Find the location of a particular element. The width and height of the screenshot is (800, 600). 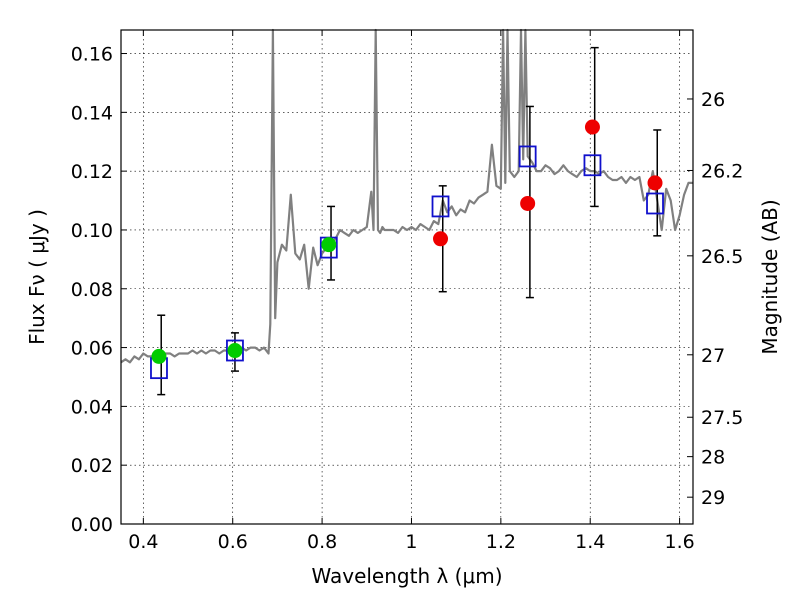

y2-tick-label: 28 is located at coordinates (713, 458).